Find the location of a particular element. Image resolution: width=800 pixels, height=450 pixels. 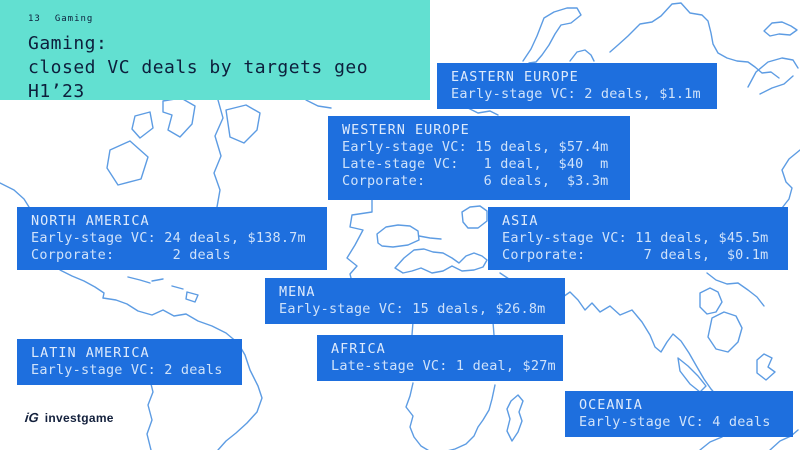

region-stat-line: Early-stage VC: 11 deals, $45.5m is located at coordinates (635, 238).